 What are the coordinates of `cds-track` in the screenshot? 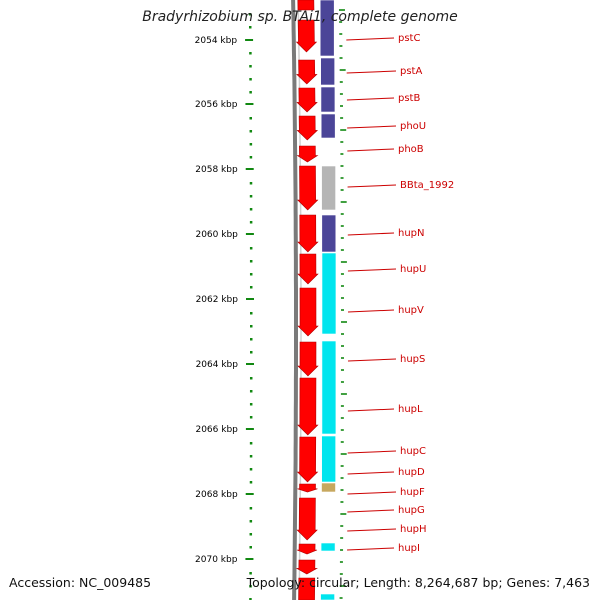 It's located at (307, 300).